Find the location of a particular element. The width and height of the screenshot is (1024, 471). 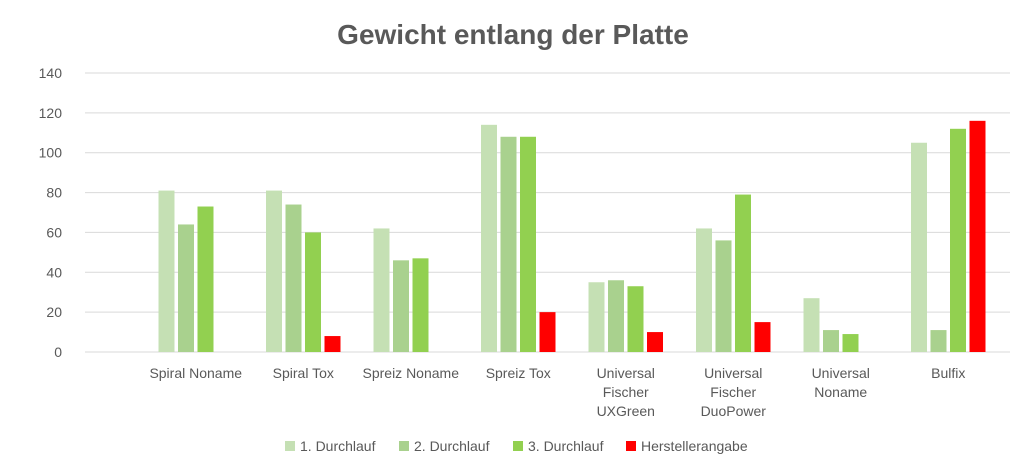

x-category-label: Spreiz Noname is located at coordinates (411, 373).